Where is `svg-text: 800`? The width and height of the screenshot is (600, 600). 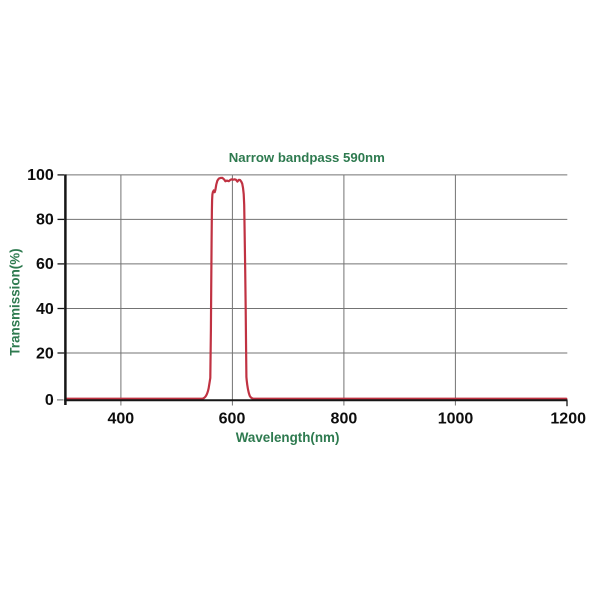 svg-text: 800 is located at coordinates (344, 419).